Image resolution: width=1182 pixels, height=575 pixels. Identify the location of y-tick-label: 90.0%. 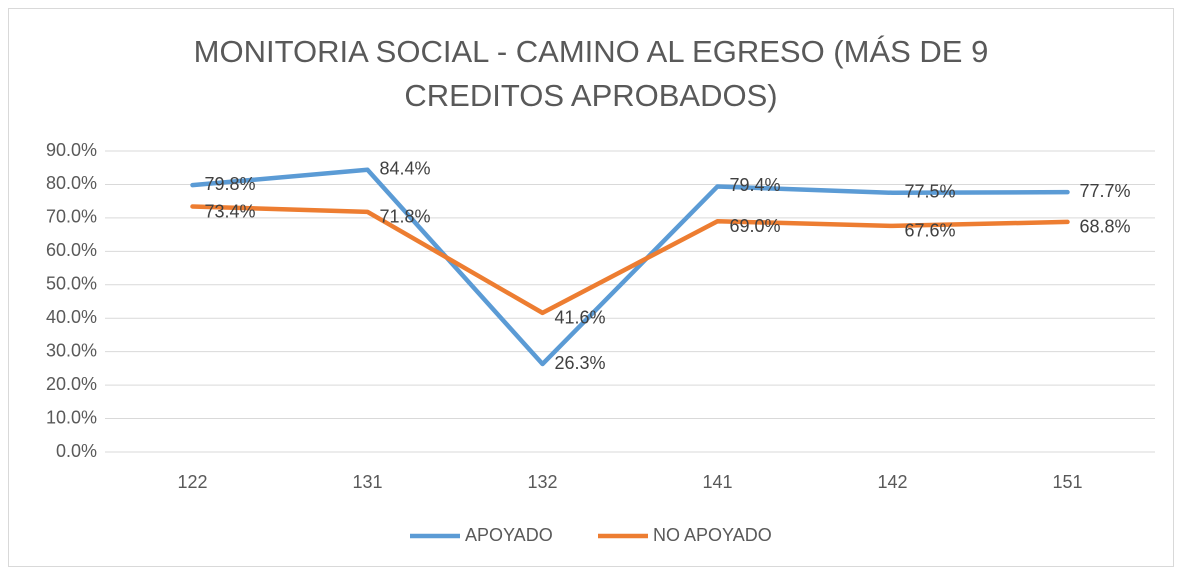
(71, 150).